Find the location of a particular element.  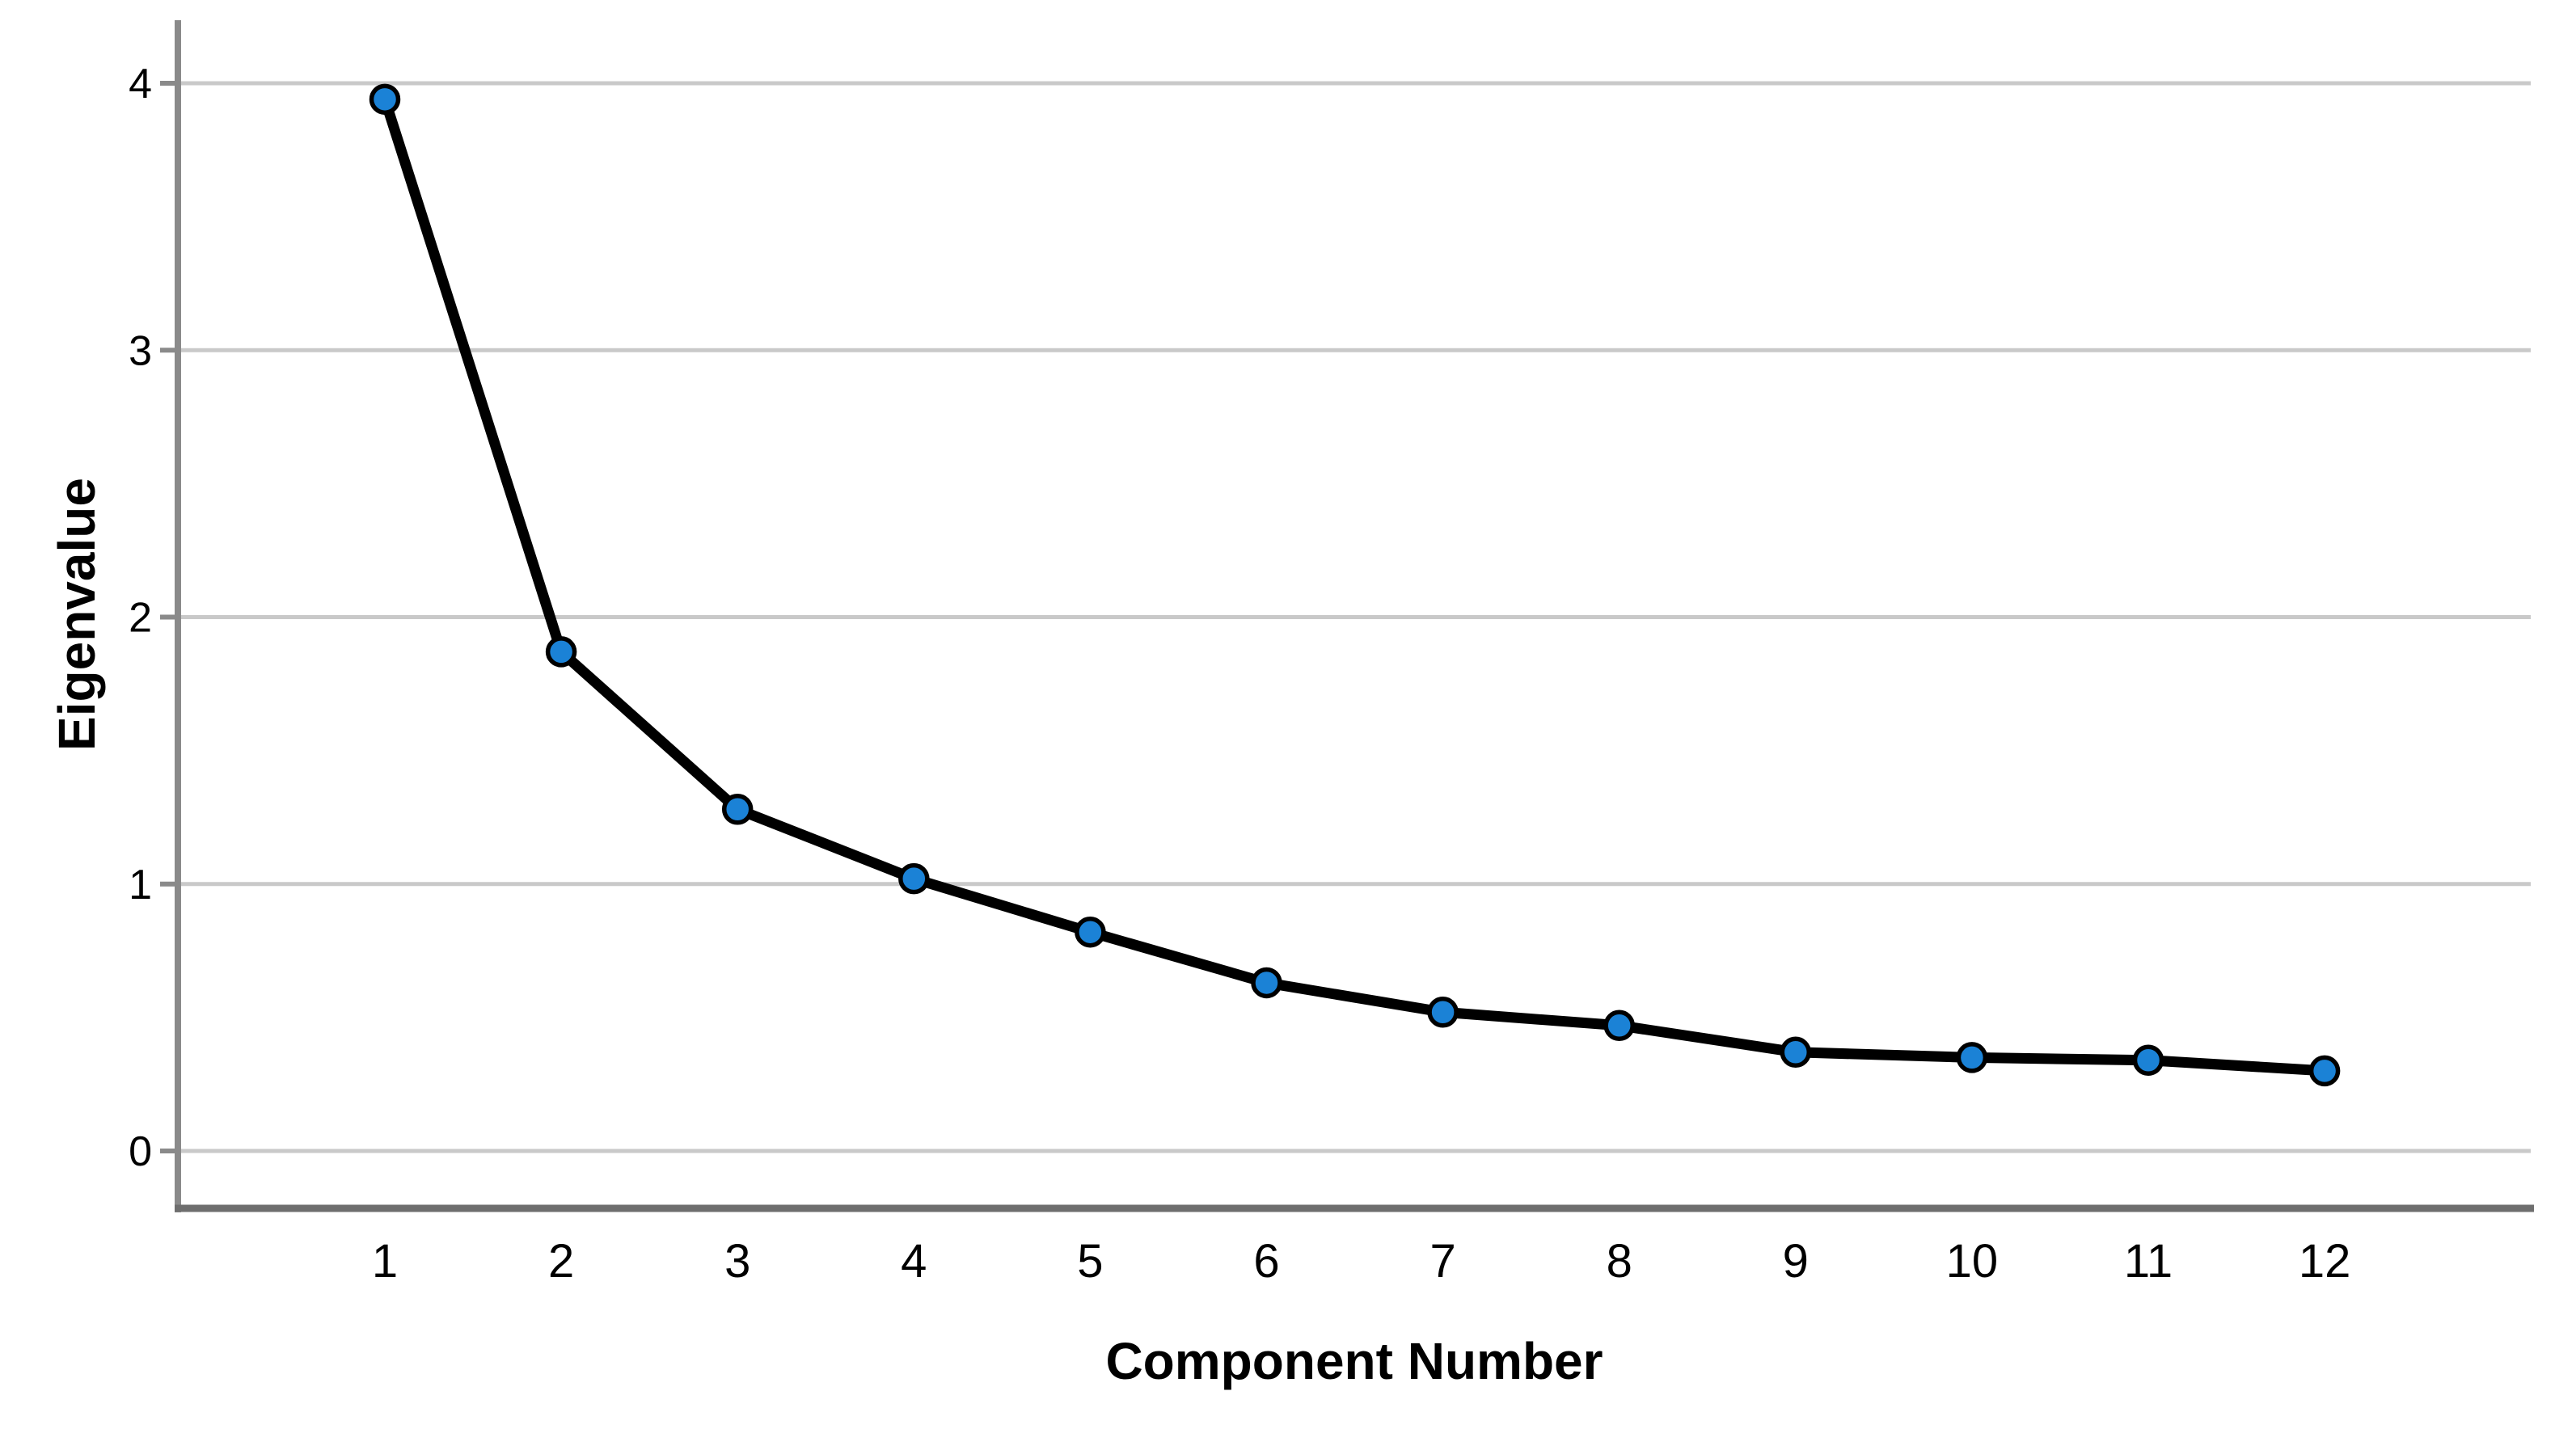

x-tick-label: 10 is located at coordinates (1972, 1261).